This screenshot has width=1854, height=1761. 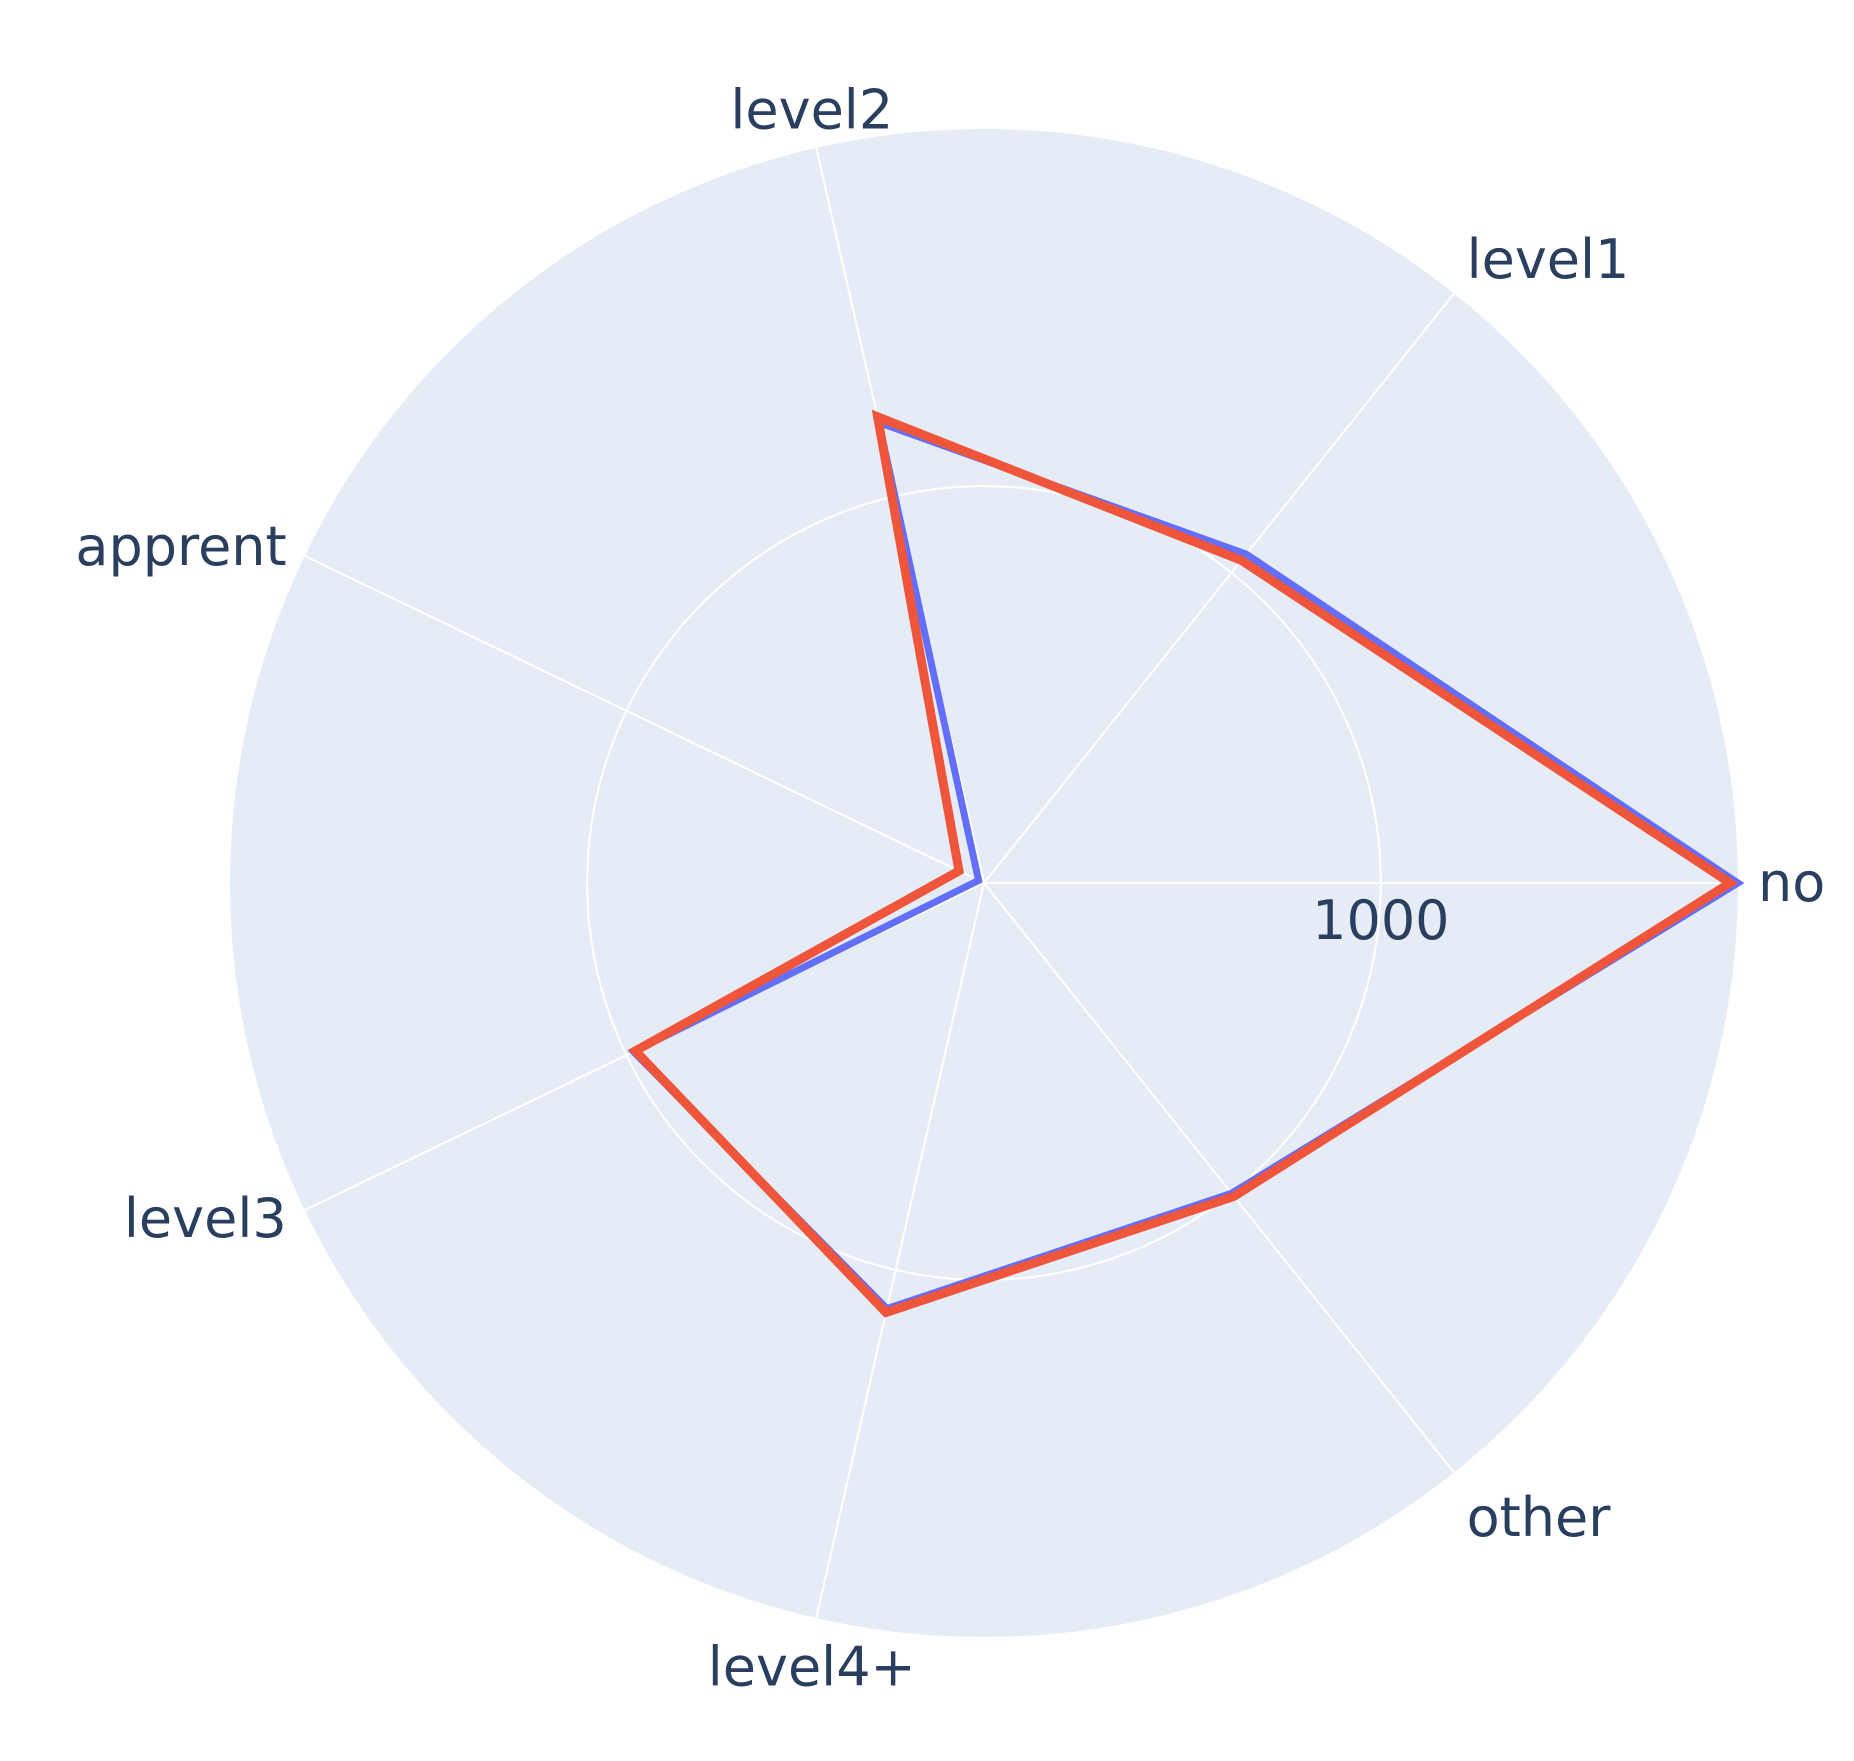 I want to click on radial-tick-label: 1000, so click(x=1380, y=920).